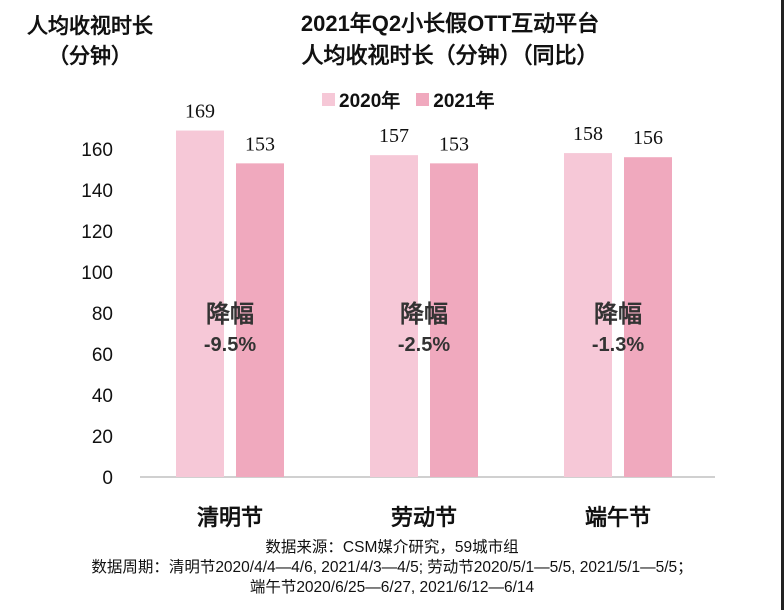  What do you see at coordinates (648, 138) in the screenshot?
I see `data-label: 156` at bounding box center [648, 138].